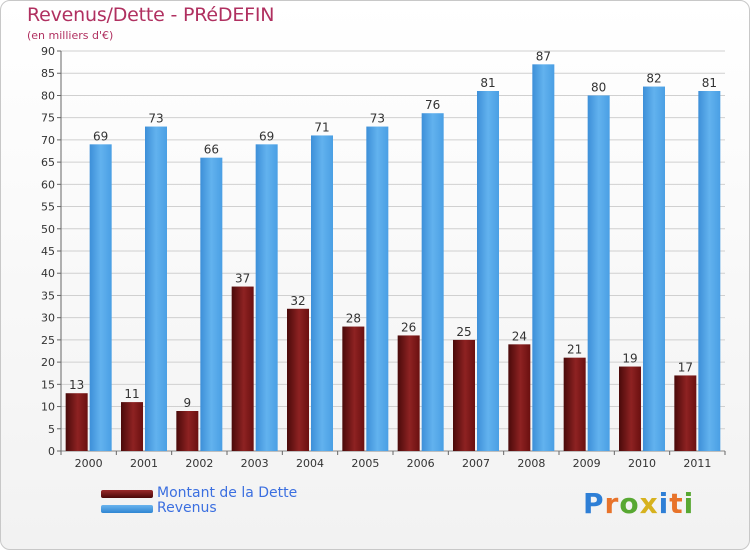 Image resolution: width=750 pixels, height=550 pixels. Describe the element at coordinates (76, 385) in the screenshot. I see `data-label-dette: 13` at that location.